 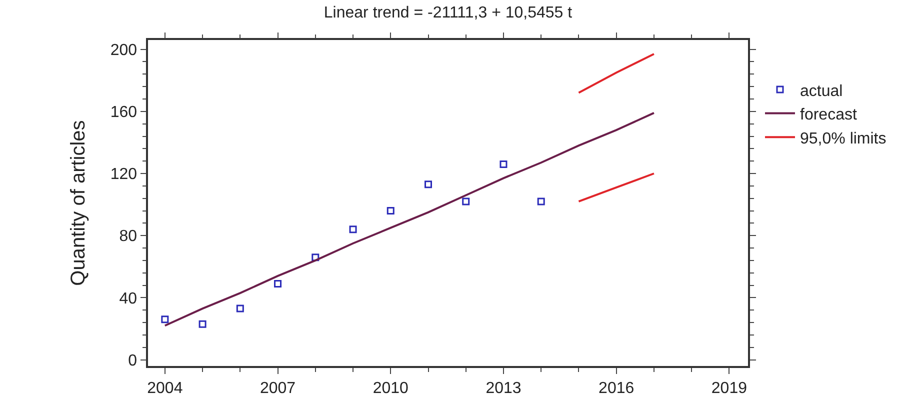 What do you see at coordinates (448, 13) in the screenshot?
I see `chart-title: Linear trend = -21111,3 + 10,5455 t` at bounding box center [448, 13].